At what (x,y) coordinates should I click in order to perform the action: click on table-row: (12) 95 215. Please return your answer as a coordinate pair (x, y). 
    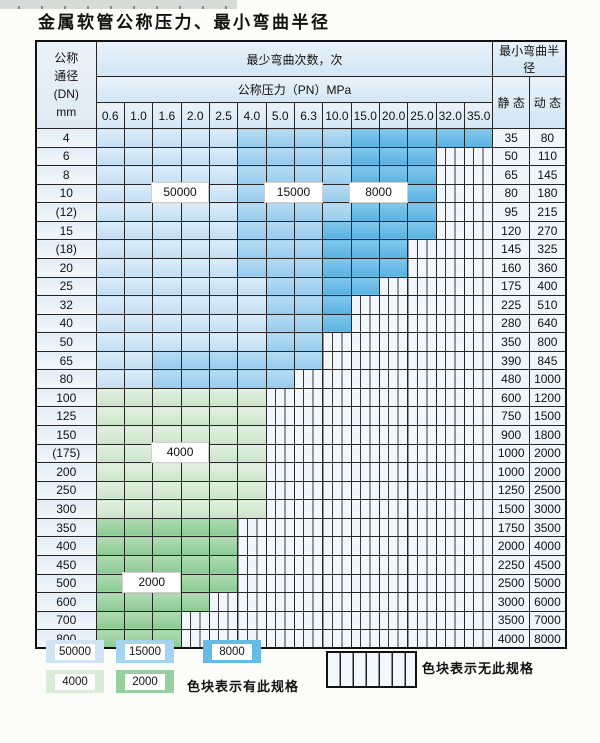
    Looking at the image, I should click on (301, 212).